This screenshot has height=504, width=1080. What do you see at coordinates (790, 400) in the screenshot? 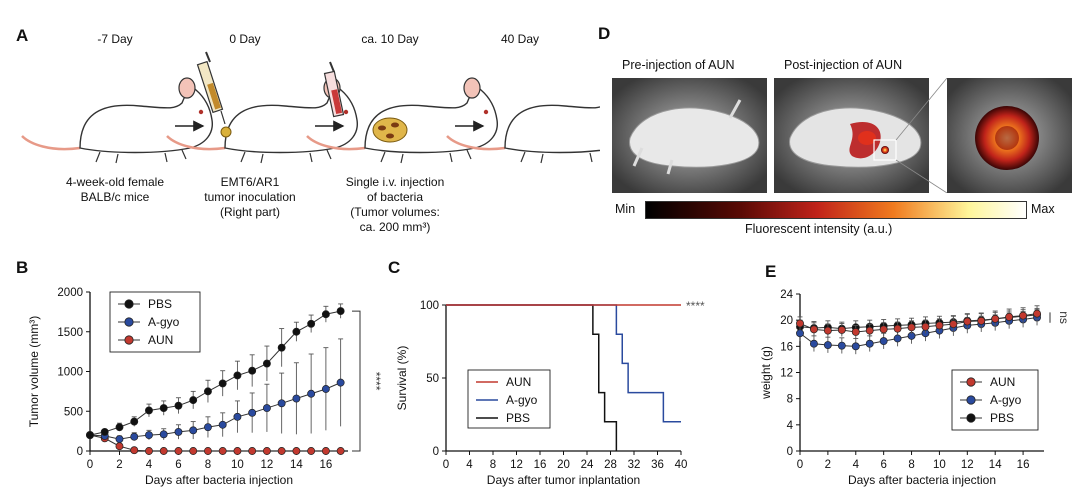
I see `y-tick-label: 8` at bounding box center [790, 400].